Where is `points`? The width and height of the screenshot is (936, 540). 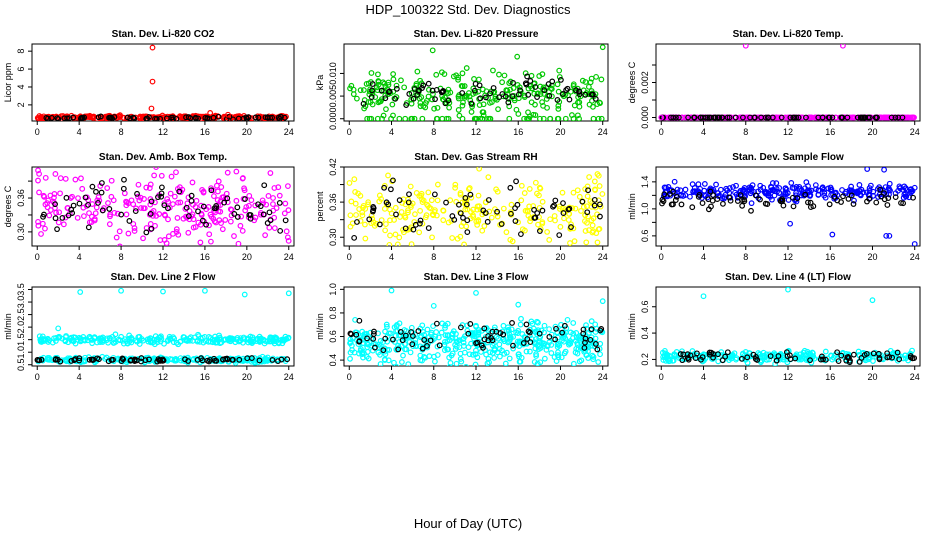
points is located at coordinates (476, 326).